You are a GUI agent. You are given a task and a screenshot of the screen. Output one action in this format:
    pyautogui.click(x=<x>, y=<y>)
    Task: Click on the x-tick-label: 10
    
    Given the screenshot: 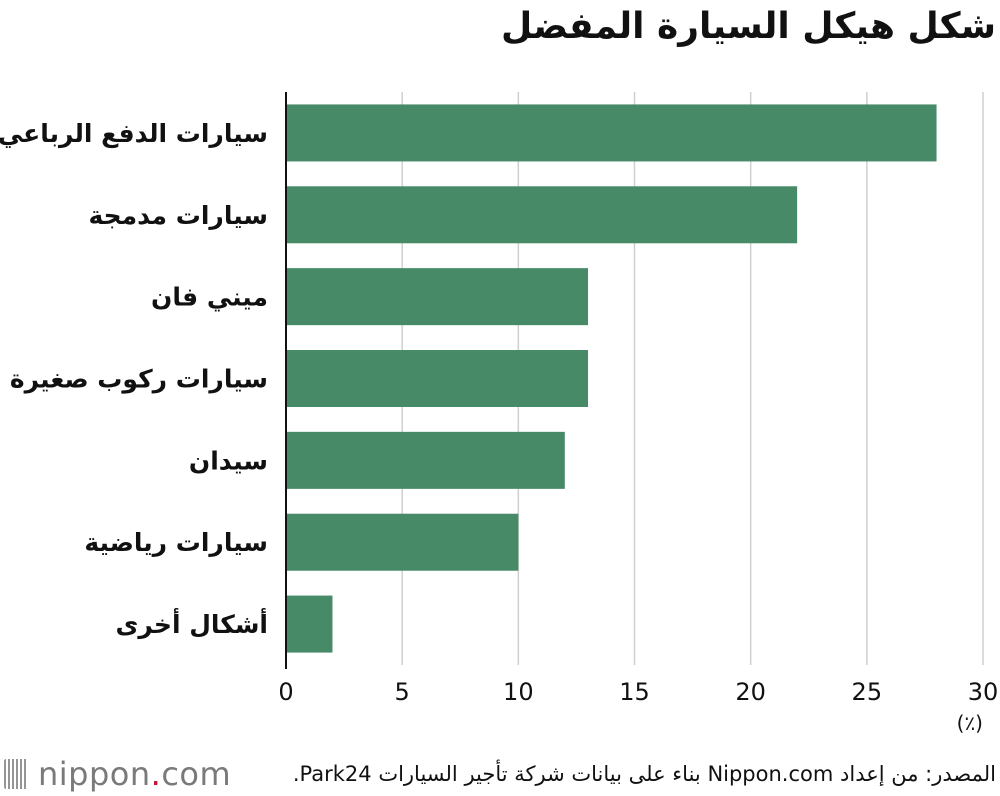 What is the action you would take?
    pyautogui.click(x=518, y=692)
    